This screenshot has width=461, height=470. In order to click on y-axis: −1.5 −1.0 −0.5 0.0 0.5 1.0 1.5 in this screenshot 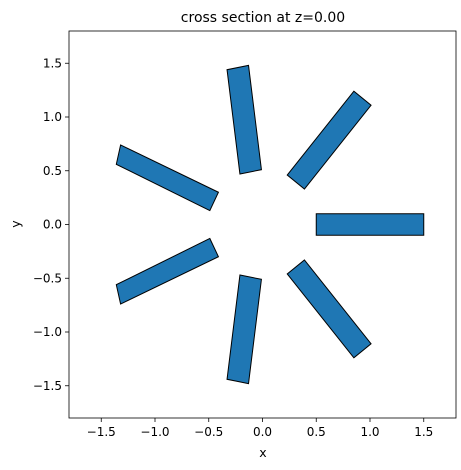, I will do `click(51, 224)`.